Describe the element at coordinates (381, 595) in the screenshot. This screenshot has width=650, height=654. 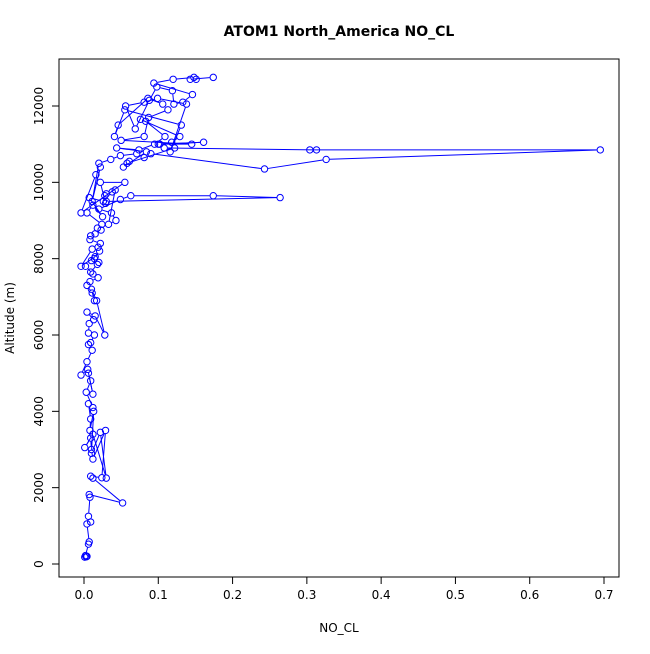
I see `x-tick-label: 0.4` at that location.